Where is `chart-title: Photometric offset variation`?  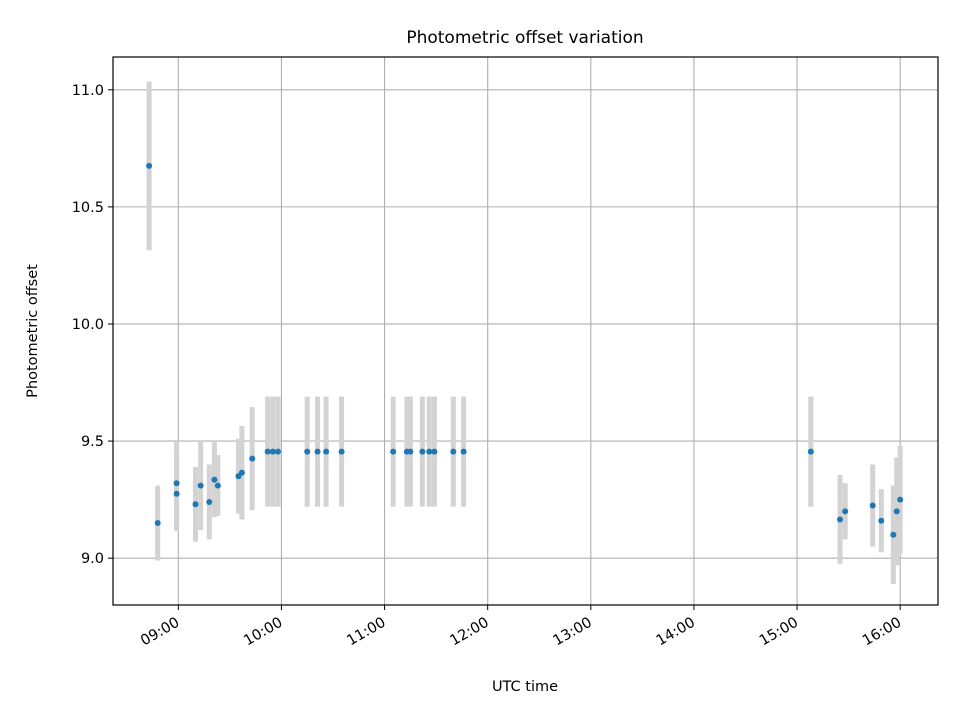
chart-title: Photometric offset variation is located at coordinates (524, 38).